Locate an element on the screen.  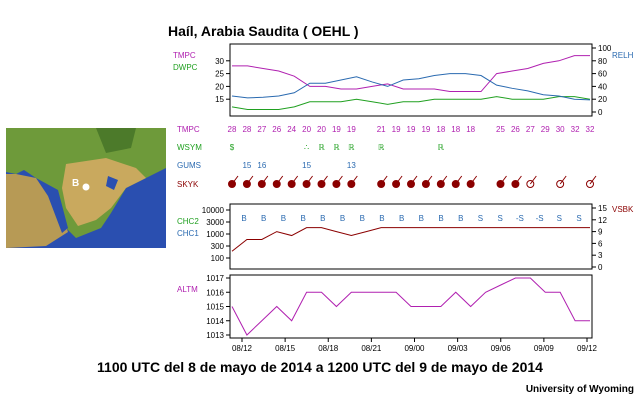
altimeter-axis: 1017 1016 1015 1014 1013 is located at coordinates (218, 307).